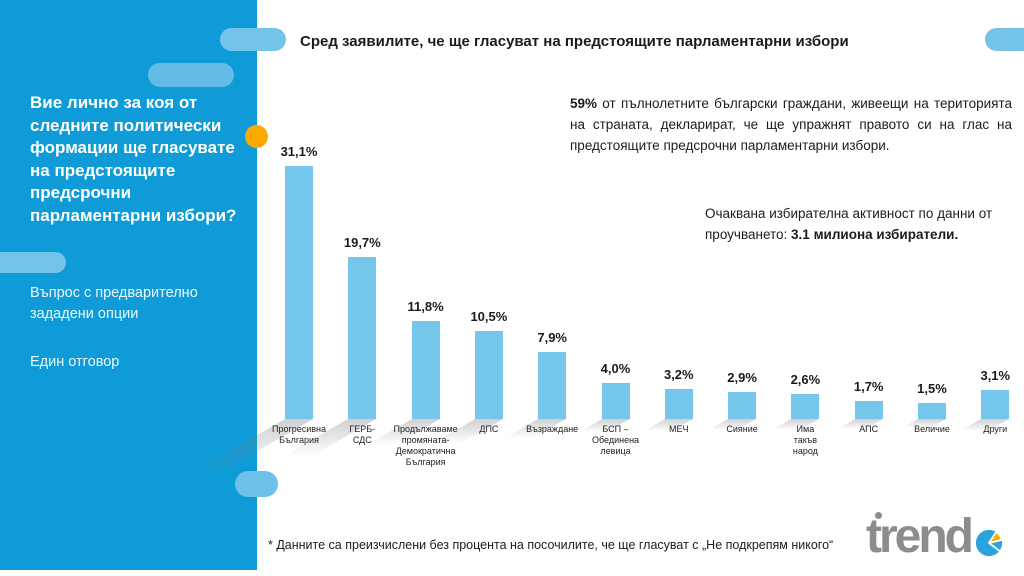 The width and height of the screenshot is (1024, 576). Describe the element at coordinates (362, 243) in the screenshot. I see `bar-value-label: 19,7%` at that location.